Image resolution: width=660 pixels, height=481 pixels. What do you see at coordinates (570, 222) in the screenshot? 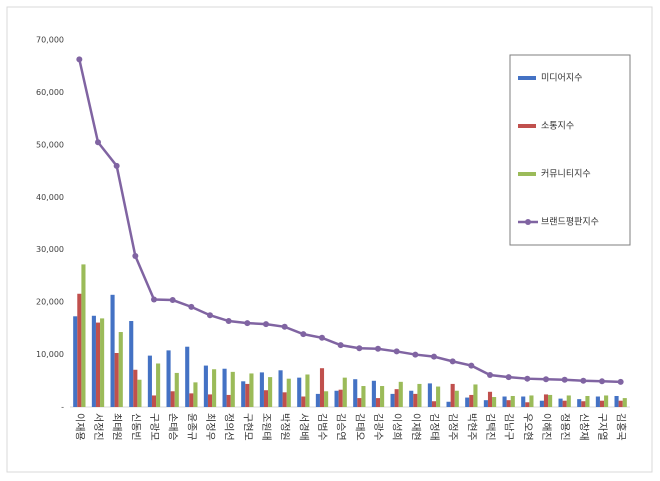
I see `legend-label: 브랜드평판지수` at bounding box center [570, 222].